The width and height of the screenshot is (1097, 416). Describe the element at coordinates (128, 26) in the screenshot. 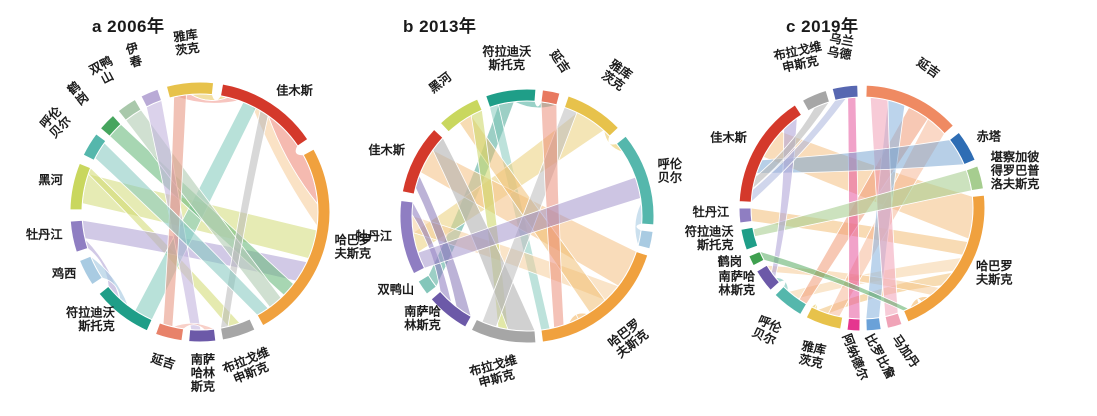

I see `panel-title: a 2006年` at that location.